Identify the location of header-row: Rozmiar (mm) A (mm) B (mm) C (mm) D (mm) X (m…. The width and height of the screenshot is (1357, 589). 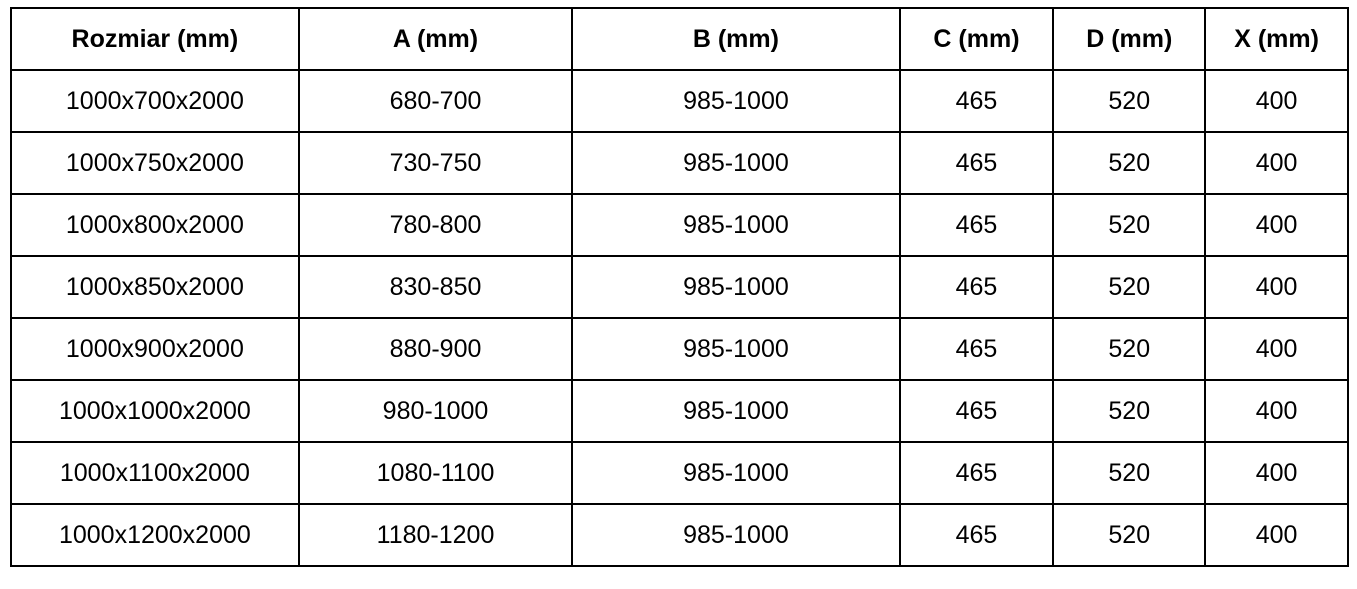
(679, 39).